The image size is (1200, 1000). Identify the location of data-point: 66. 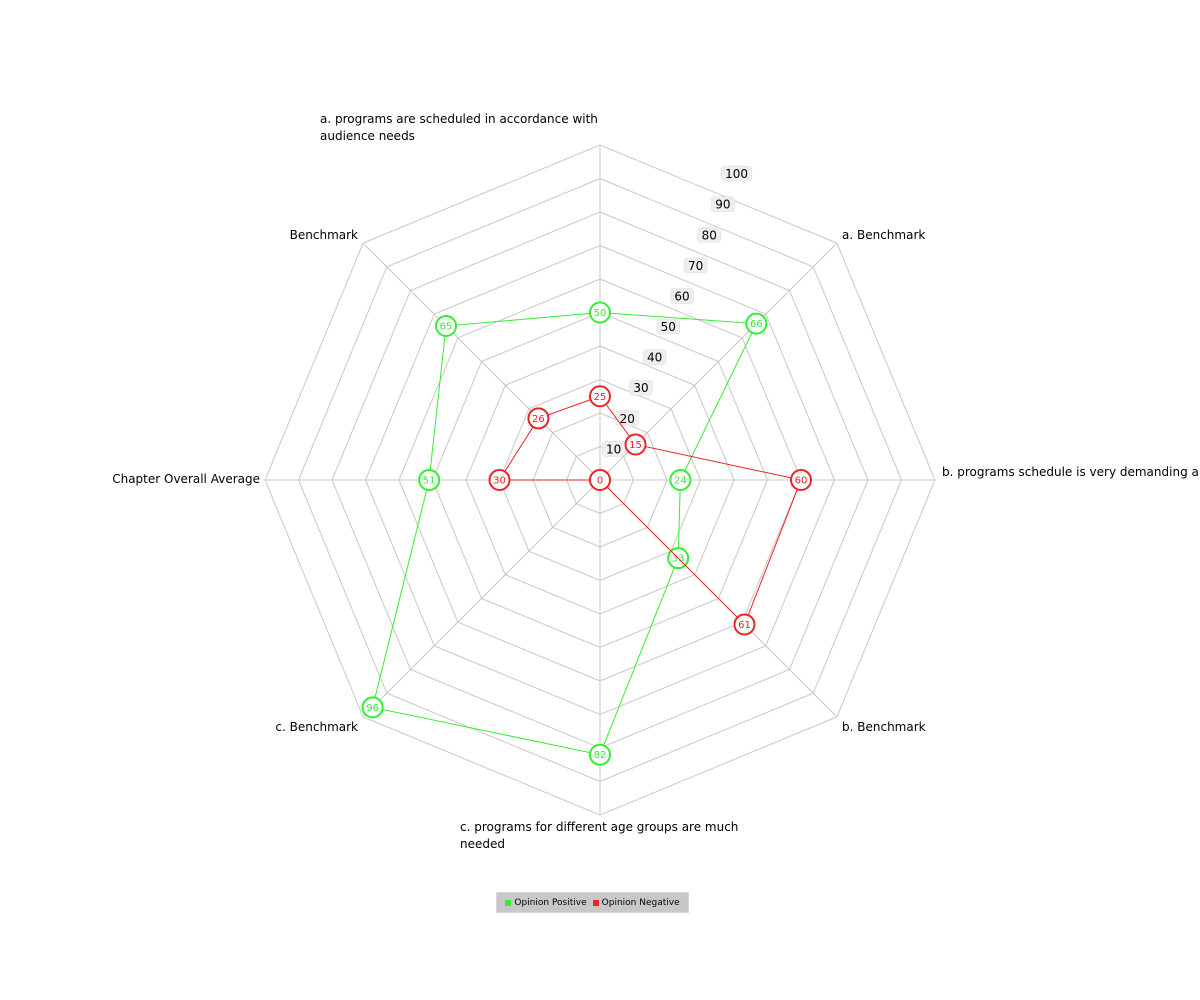
(756, 323).